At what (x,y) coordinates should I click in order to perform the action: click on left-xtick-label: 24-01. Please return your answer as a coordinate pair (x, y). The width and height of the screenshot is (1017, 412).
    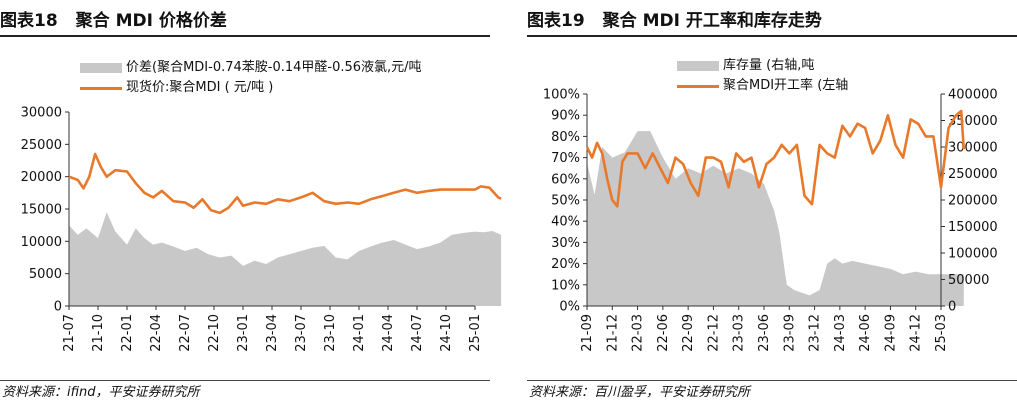
    Looking at the image, I should click on (359, 333).